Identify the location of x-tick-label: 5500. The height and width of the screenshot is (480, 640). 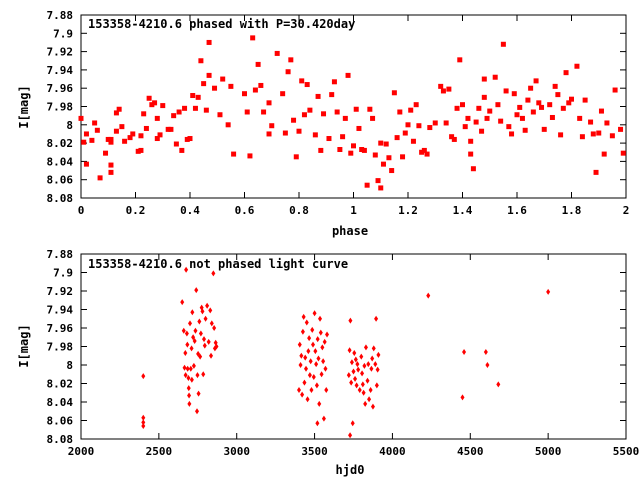
(626, 451).